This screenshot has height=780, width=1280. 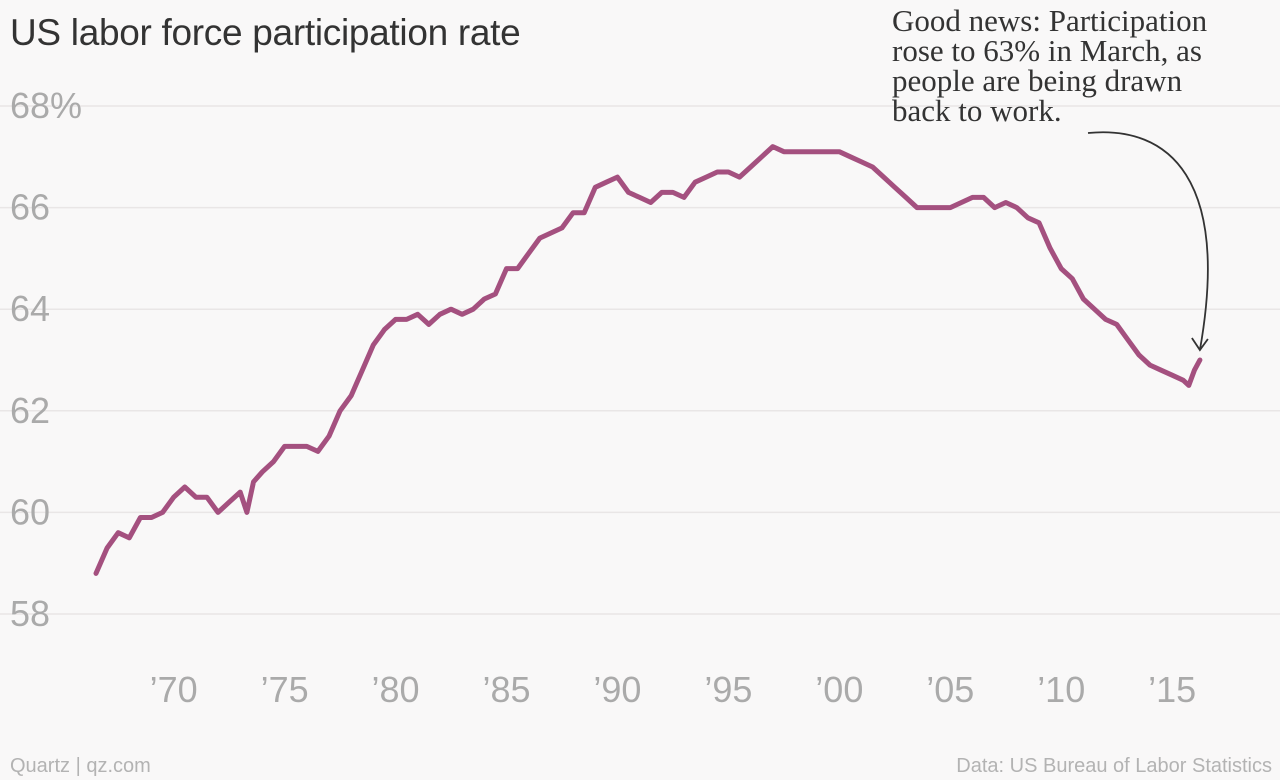 I want to click on chart-title: US labor force participation rate, so click(x=265, y=32).